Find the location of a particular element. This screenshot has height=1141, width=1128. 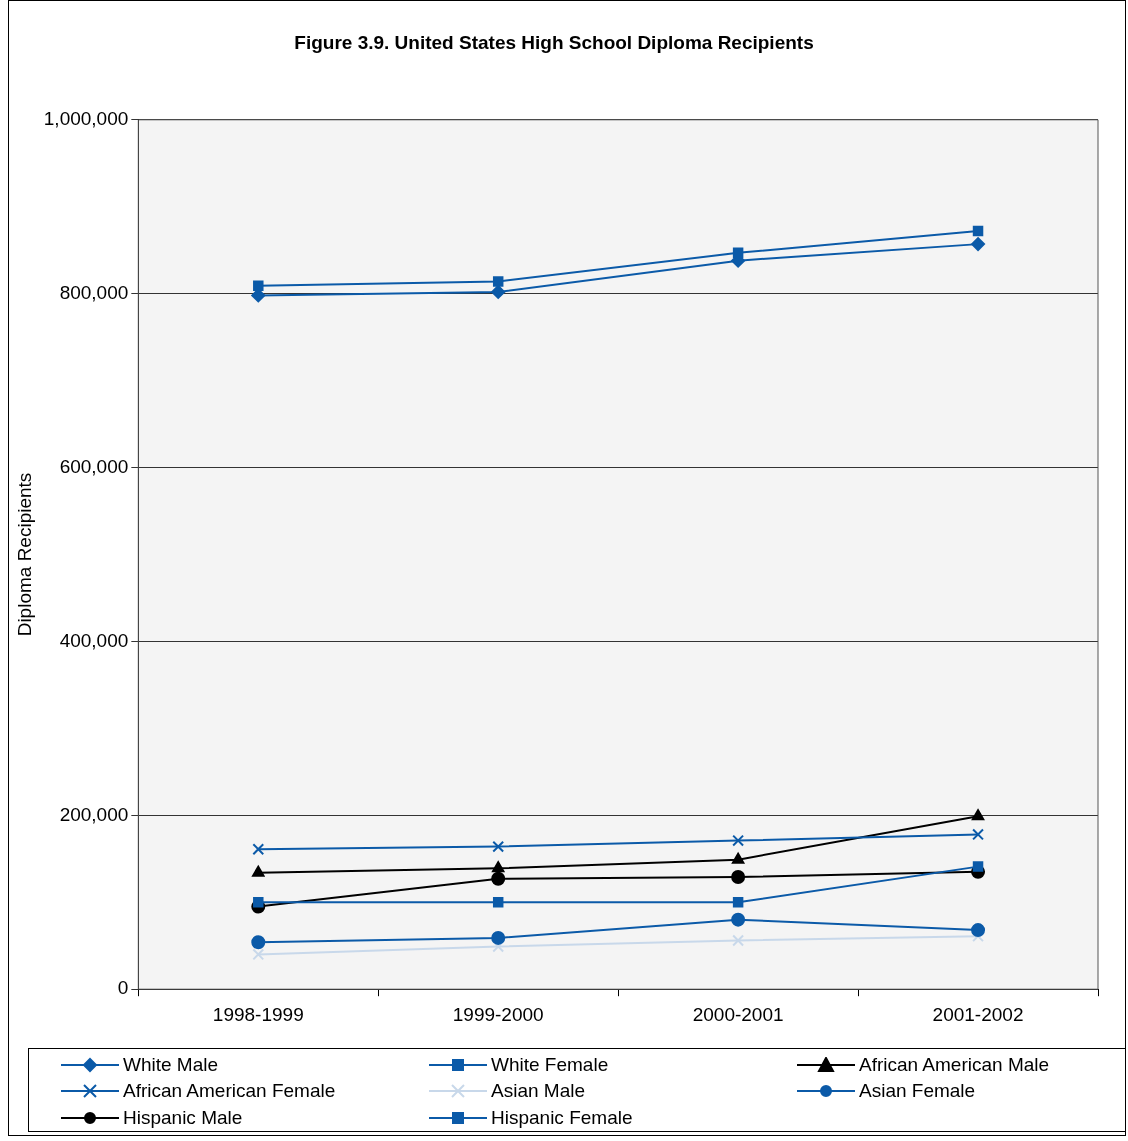

y-tick-label: 600,000 is located at coordinates (94, 466).